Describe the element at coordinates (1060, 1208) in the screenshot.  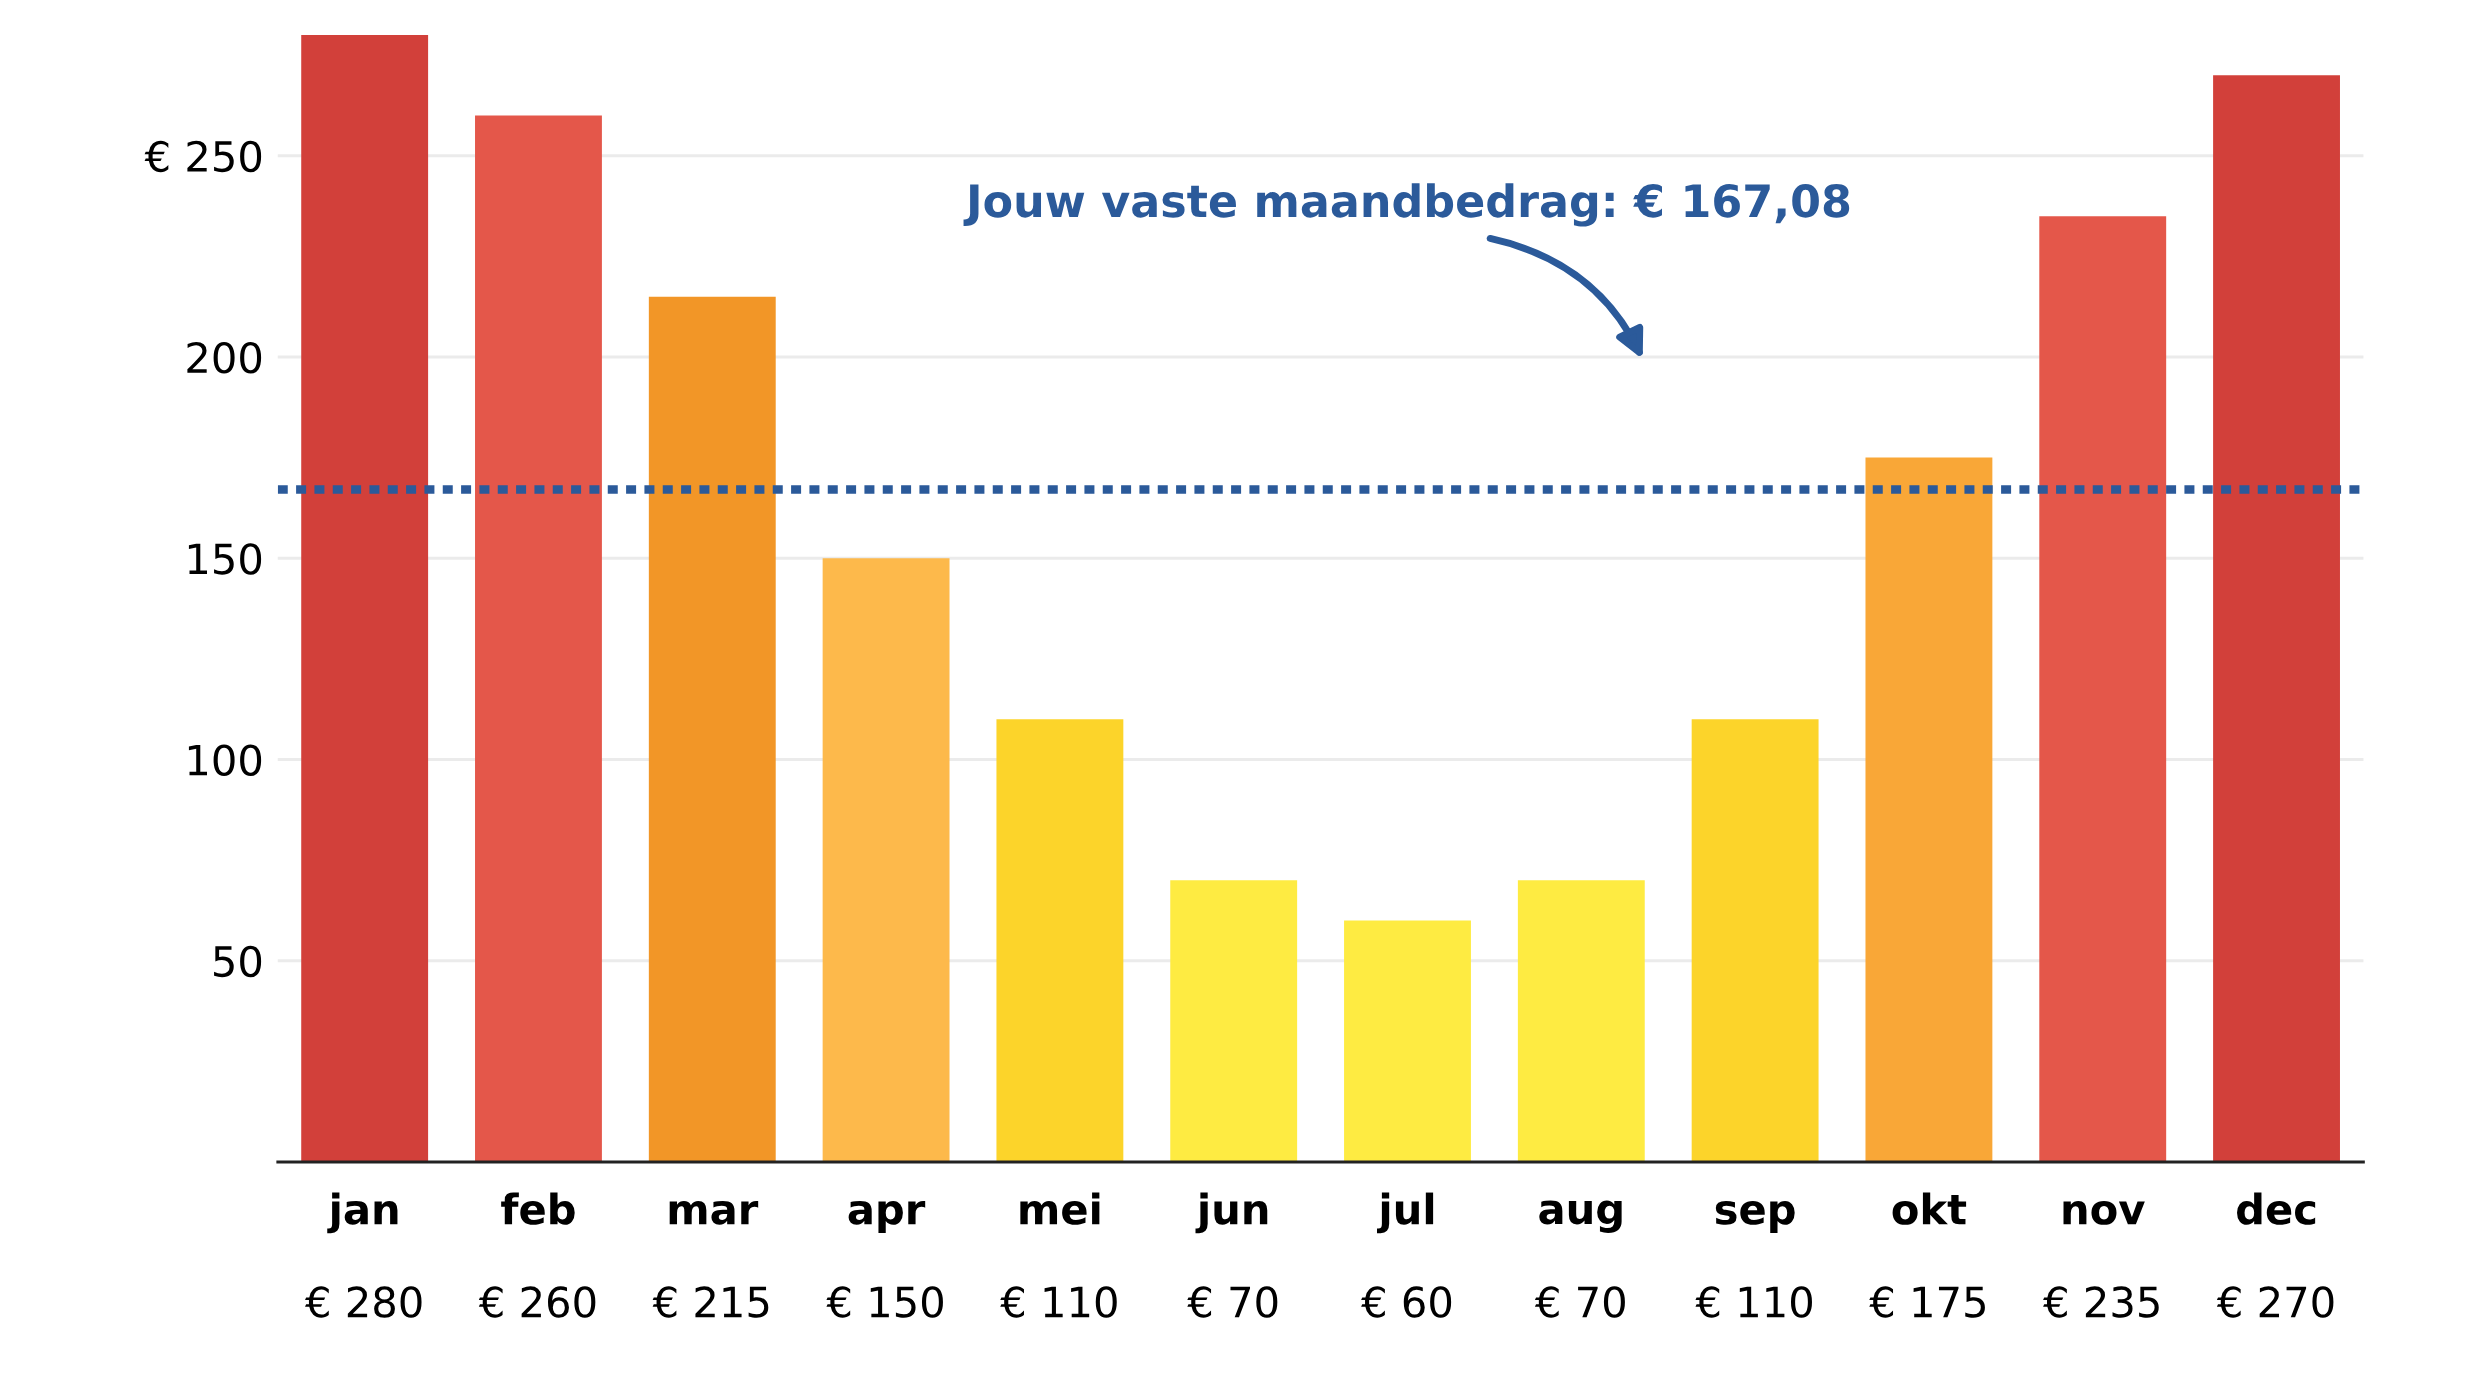
I see `x-tick-label: mei` at that location.